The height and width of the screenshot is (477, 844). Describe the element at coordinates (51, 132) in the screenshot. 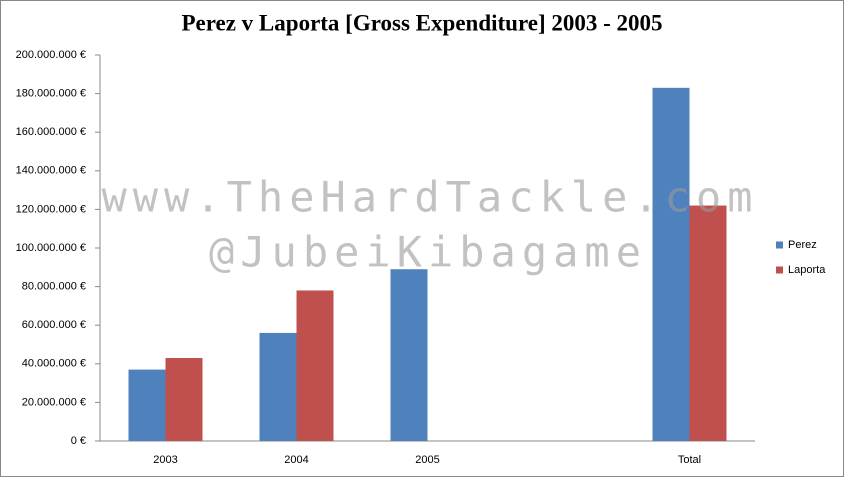

I see `y-tick-label: 160.000.000 €` at that location.